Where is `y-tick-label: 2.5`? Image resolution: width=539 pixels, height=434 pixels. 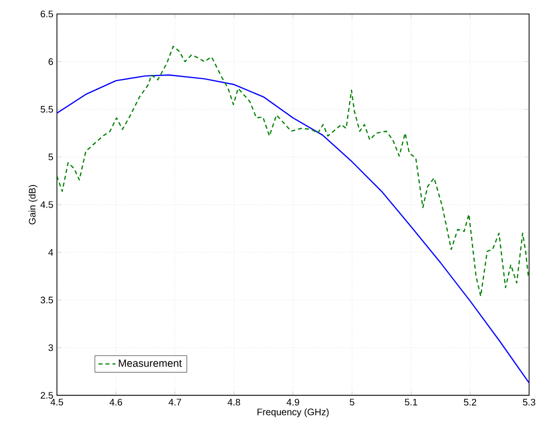 y-tick-label: 2.5 is located at coordinates (47, 395).